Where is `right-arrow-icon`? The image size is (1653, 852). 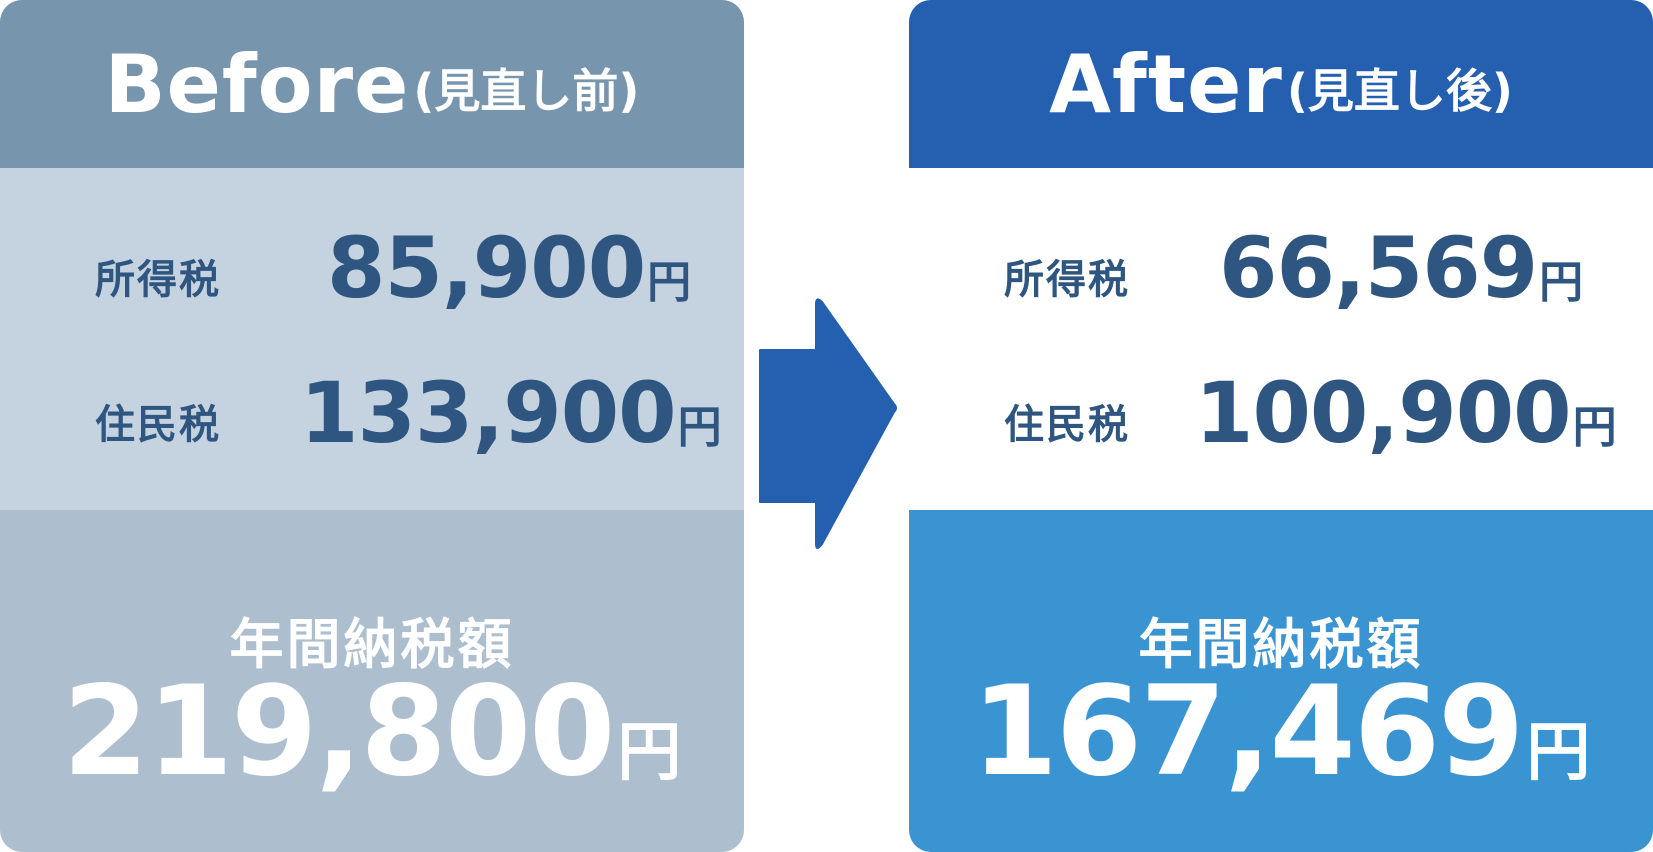 right-arrow-icon is located at coordinates (828, 423).